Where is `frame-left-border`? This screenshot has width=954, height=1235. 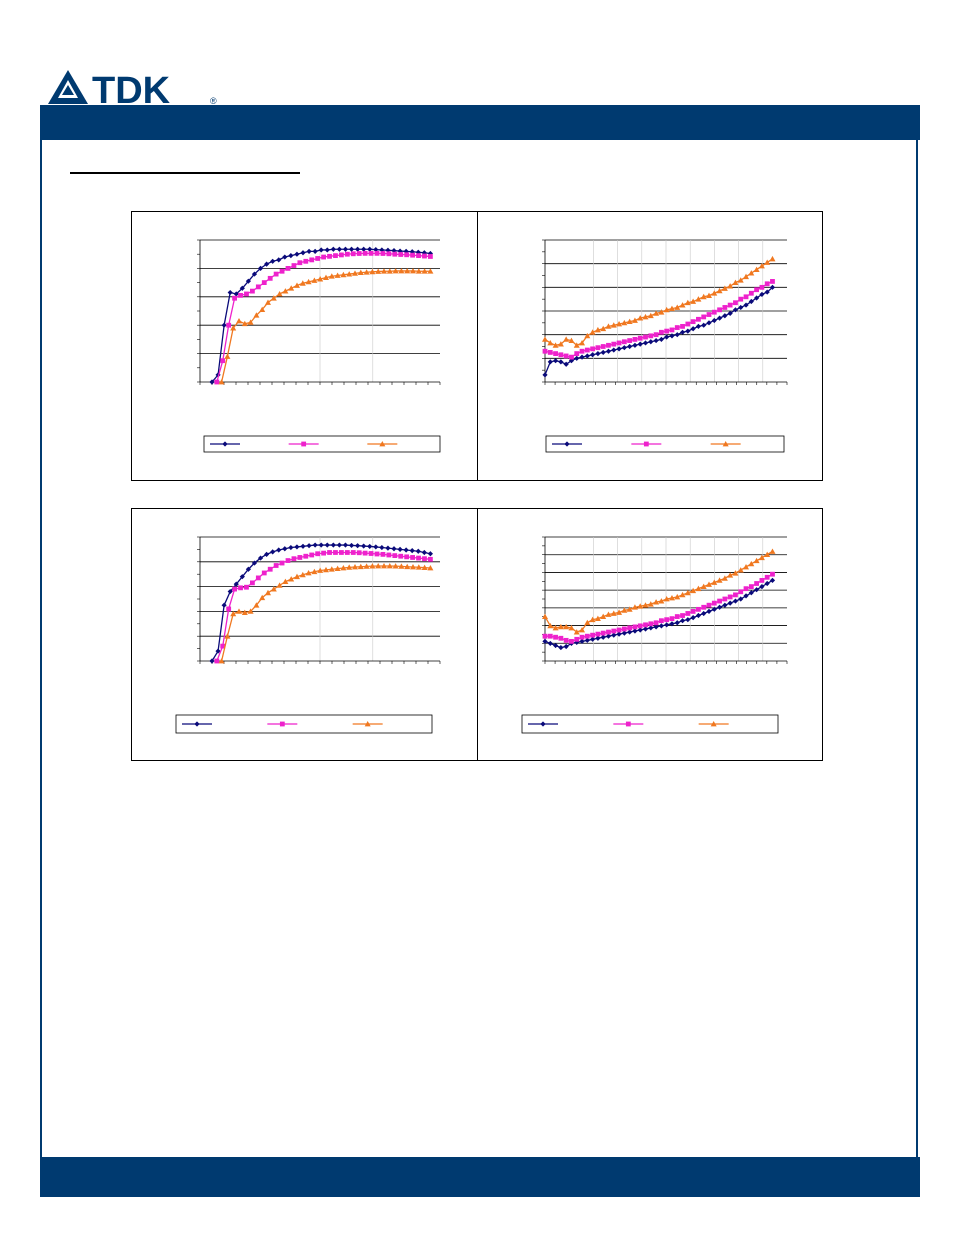 frame-left-border is located at coordinates (41, 650).